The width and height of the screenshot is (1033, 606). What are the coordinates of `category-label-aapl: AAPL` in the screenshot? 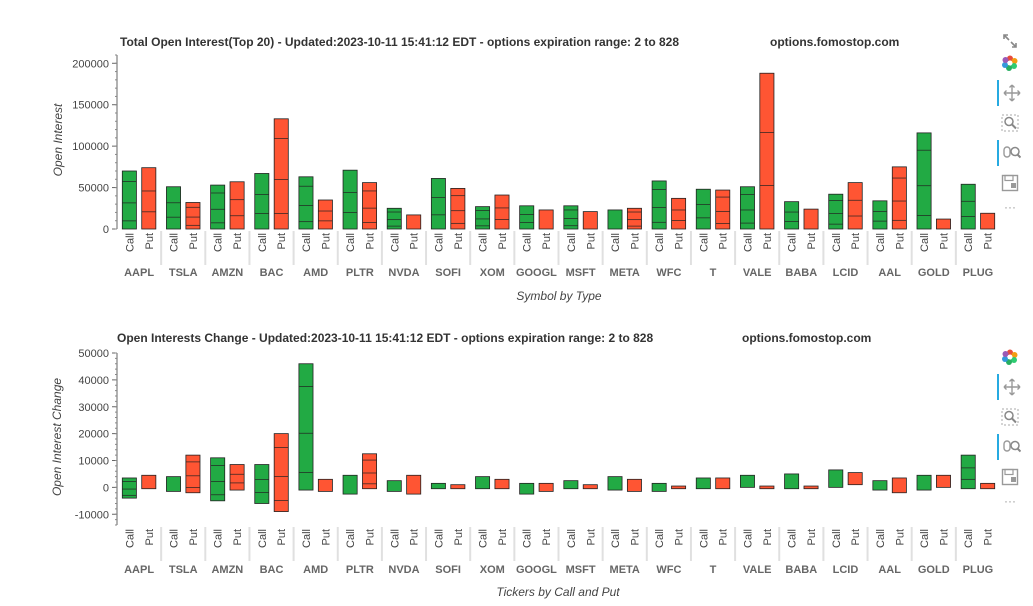 It's located at (139, 570).